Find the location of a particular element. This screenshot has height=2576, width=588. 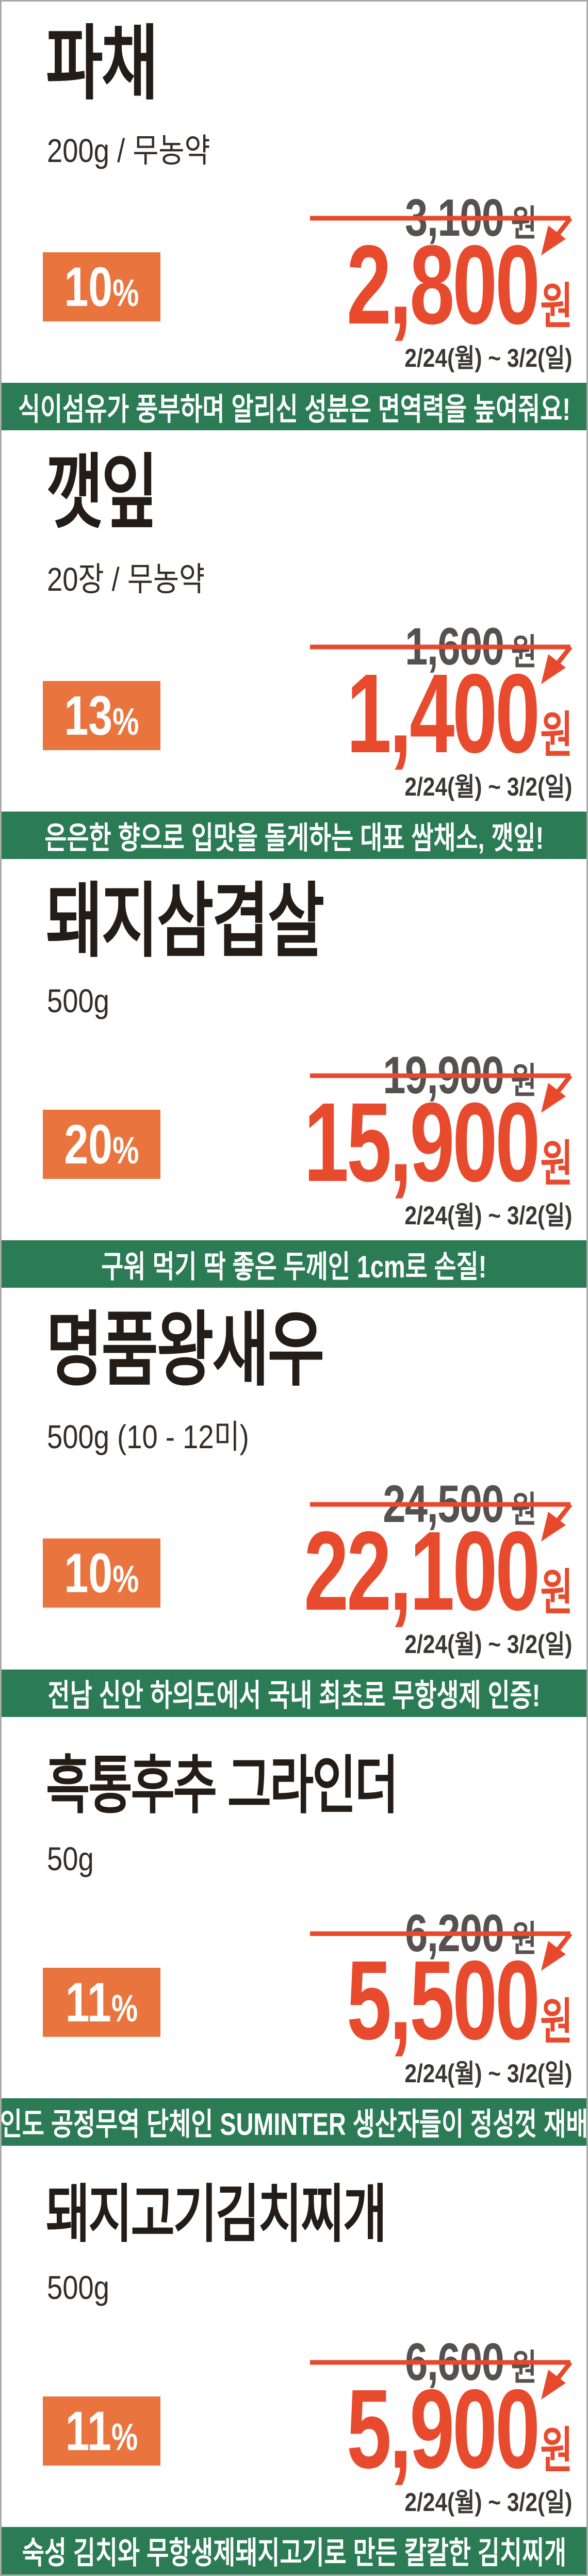

product-title: 흑통후추 그라인더 is located at coordinates (277, 1785).